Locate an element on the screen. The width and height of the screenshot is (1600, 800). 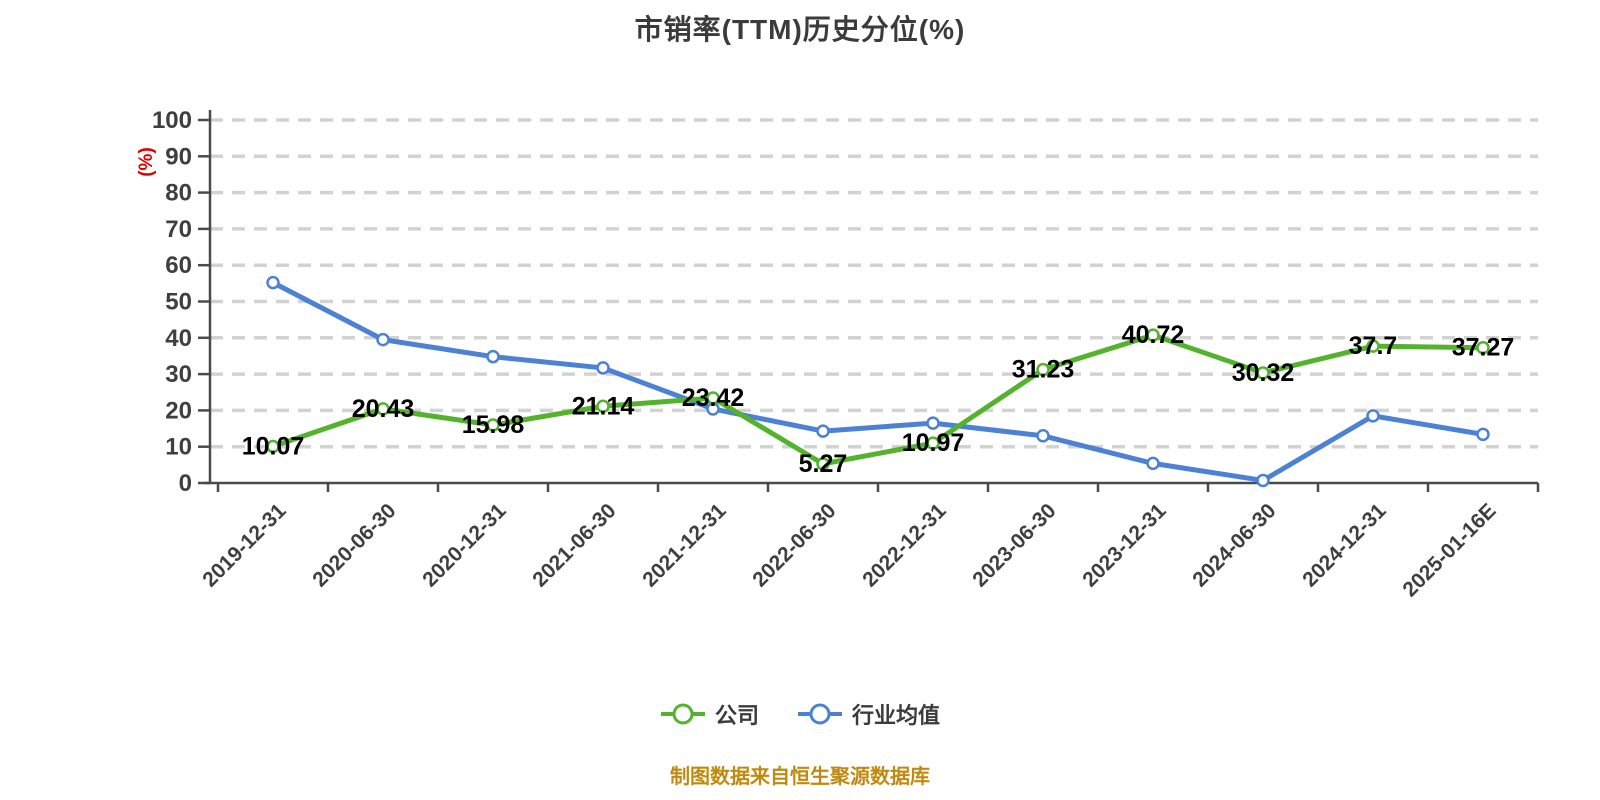
legend-item-company: 公司 is located at coordinates (709, 714).